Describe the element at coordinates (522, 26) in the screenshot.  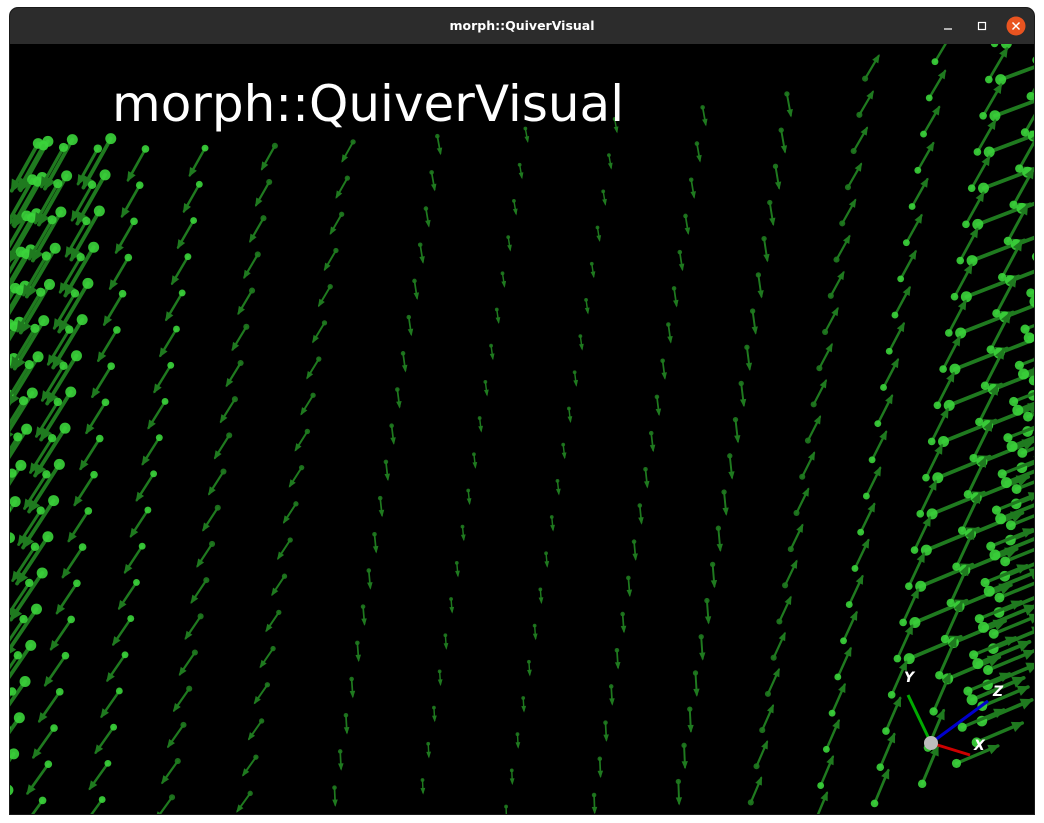
I see `title-bar: morph::QuiverVisual` at that location.